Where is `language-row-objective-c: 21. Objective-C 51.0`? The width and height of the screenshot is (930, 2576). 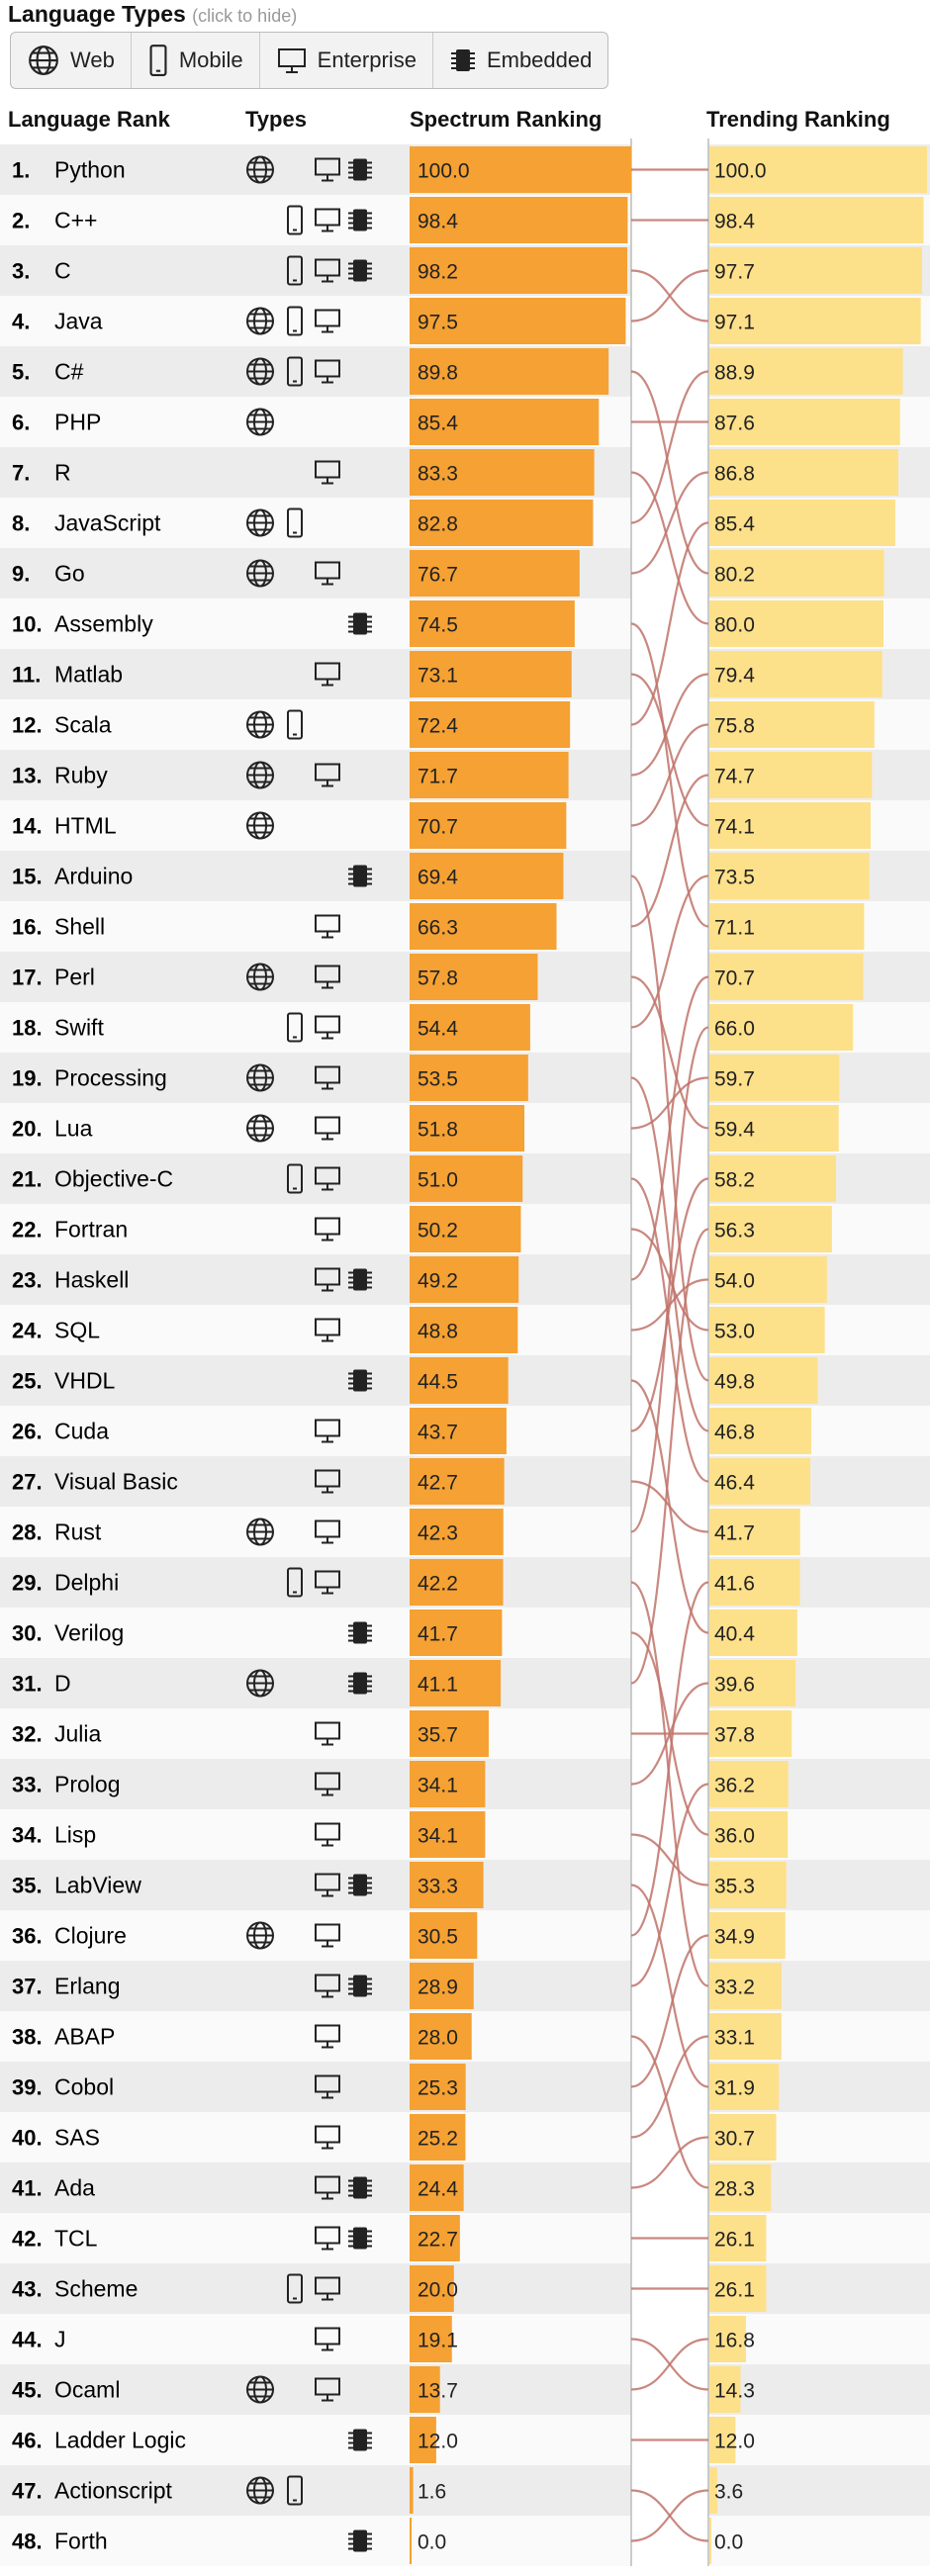
language-row-objective-c: 21. Objective-C 51.0 is located at coordinates (267, 1178).